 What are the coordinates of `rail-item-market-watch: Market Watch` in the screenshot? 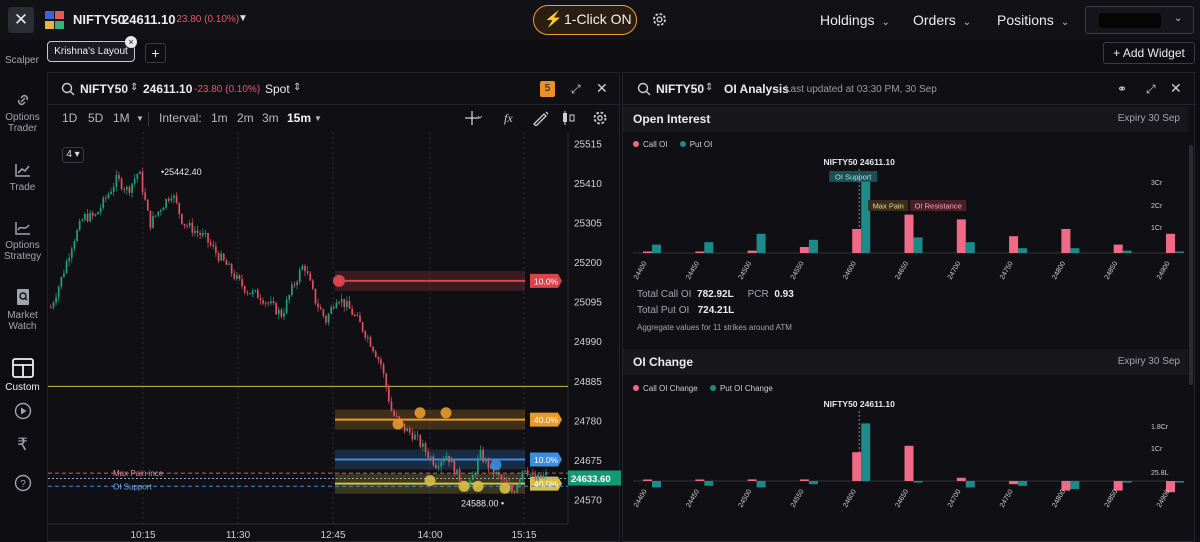 It's located at (22, 310).